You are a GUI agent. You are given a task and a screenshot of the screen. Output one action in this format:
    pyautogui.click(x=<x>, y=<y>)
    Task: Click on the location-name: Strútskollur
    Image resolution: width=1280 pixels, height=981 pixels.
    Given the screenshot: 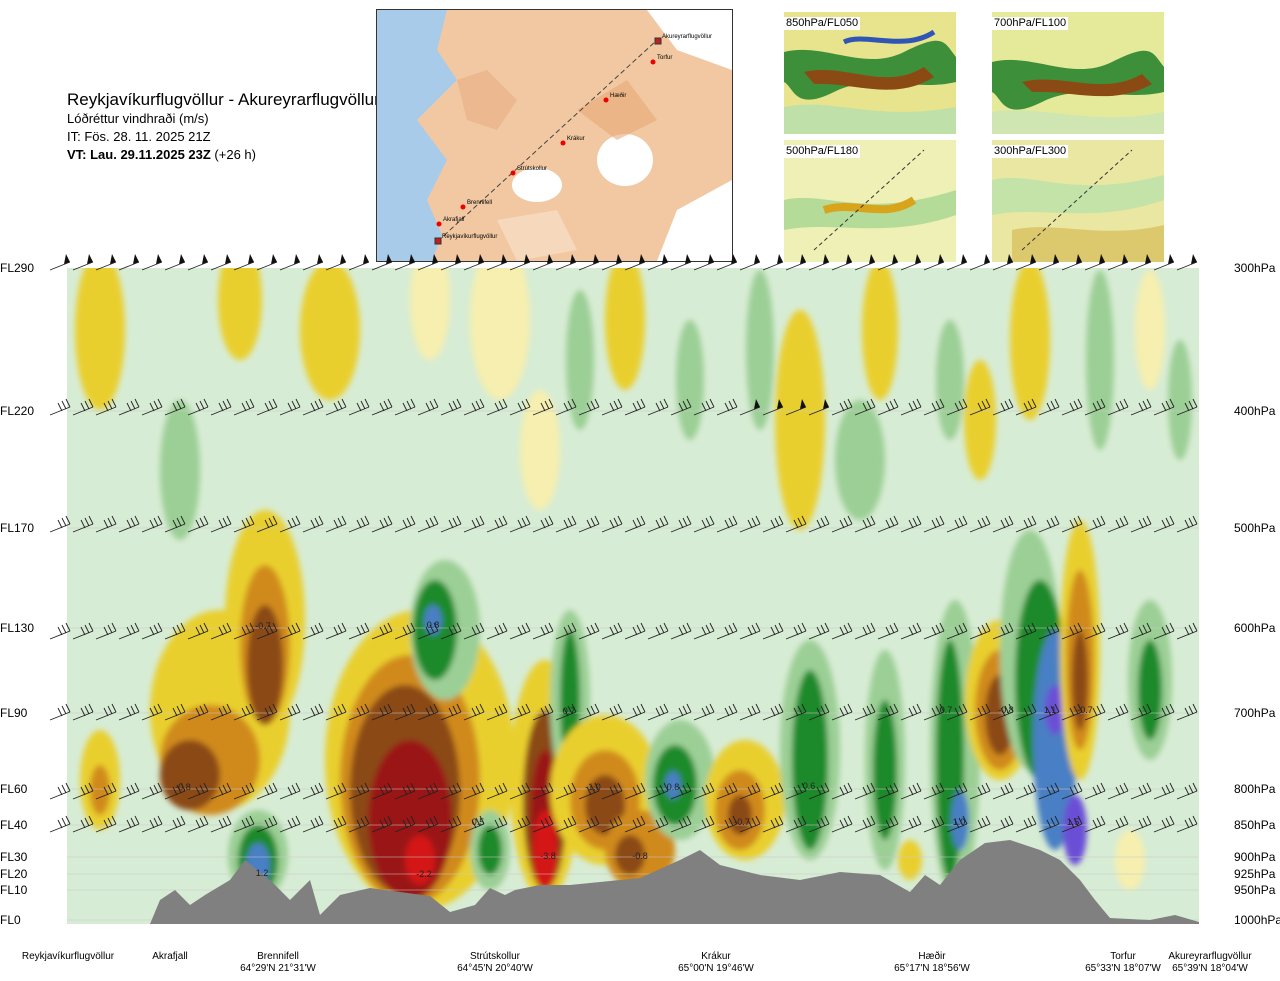 What is the action you would take?
    pyautogui.click(x=494, y=956)
    